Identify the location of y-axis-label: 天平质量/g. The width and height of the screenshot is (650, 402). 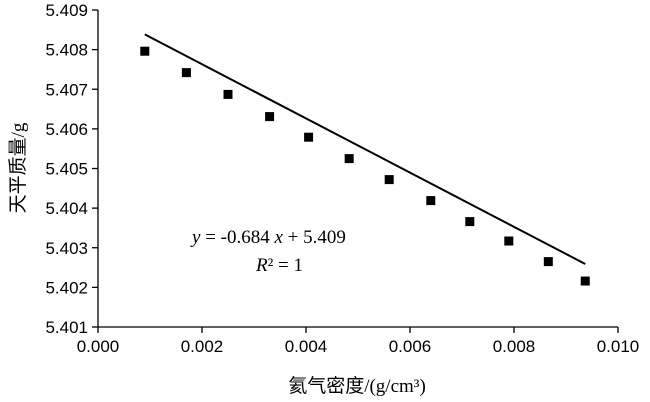
(18, 167).